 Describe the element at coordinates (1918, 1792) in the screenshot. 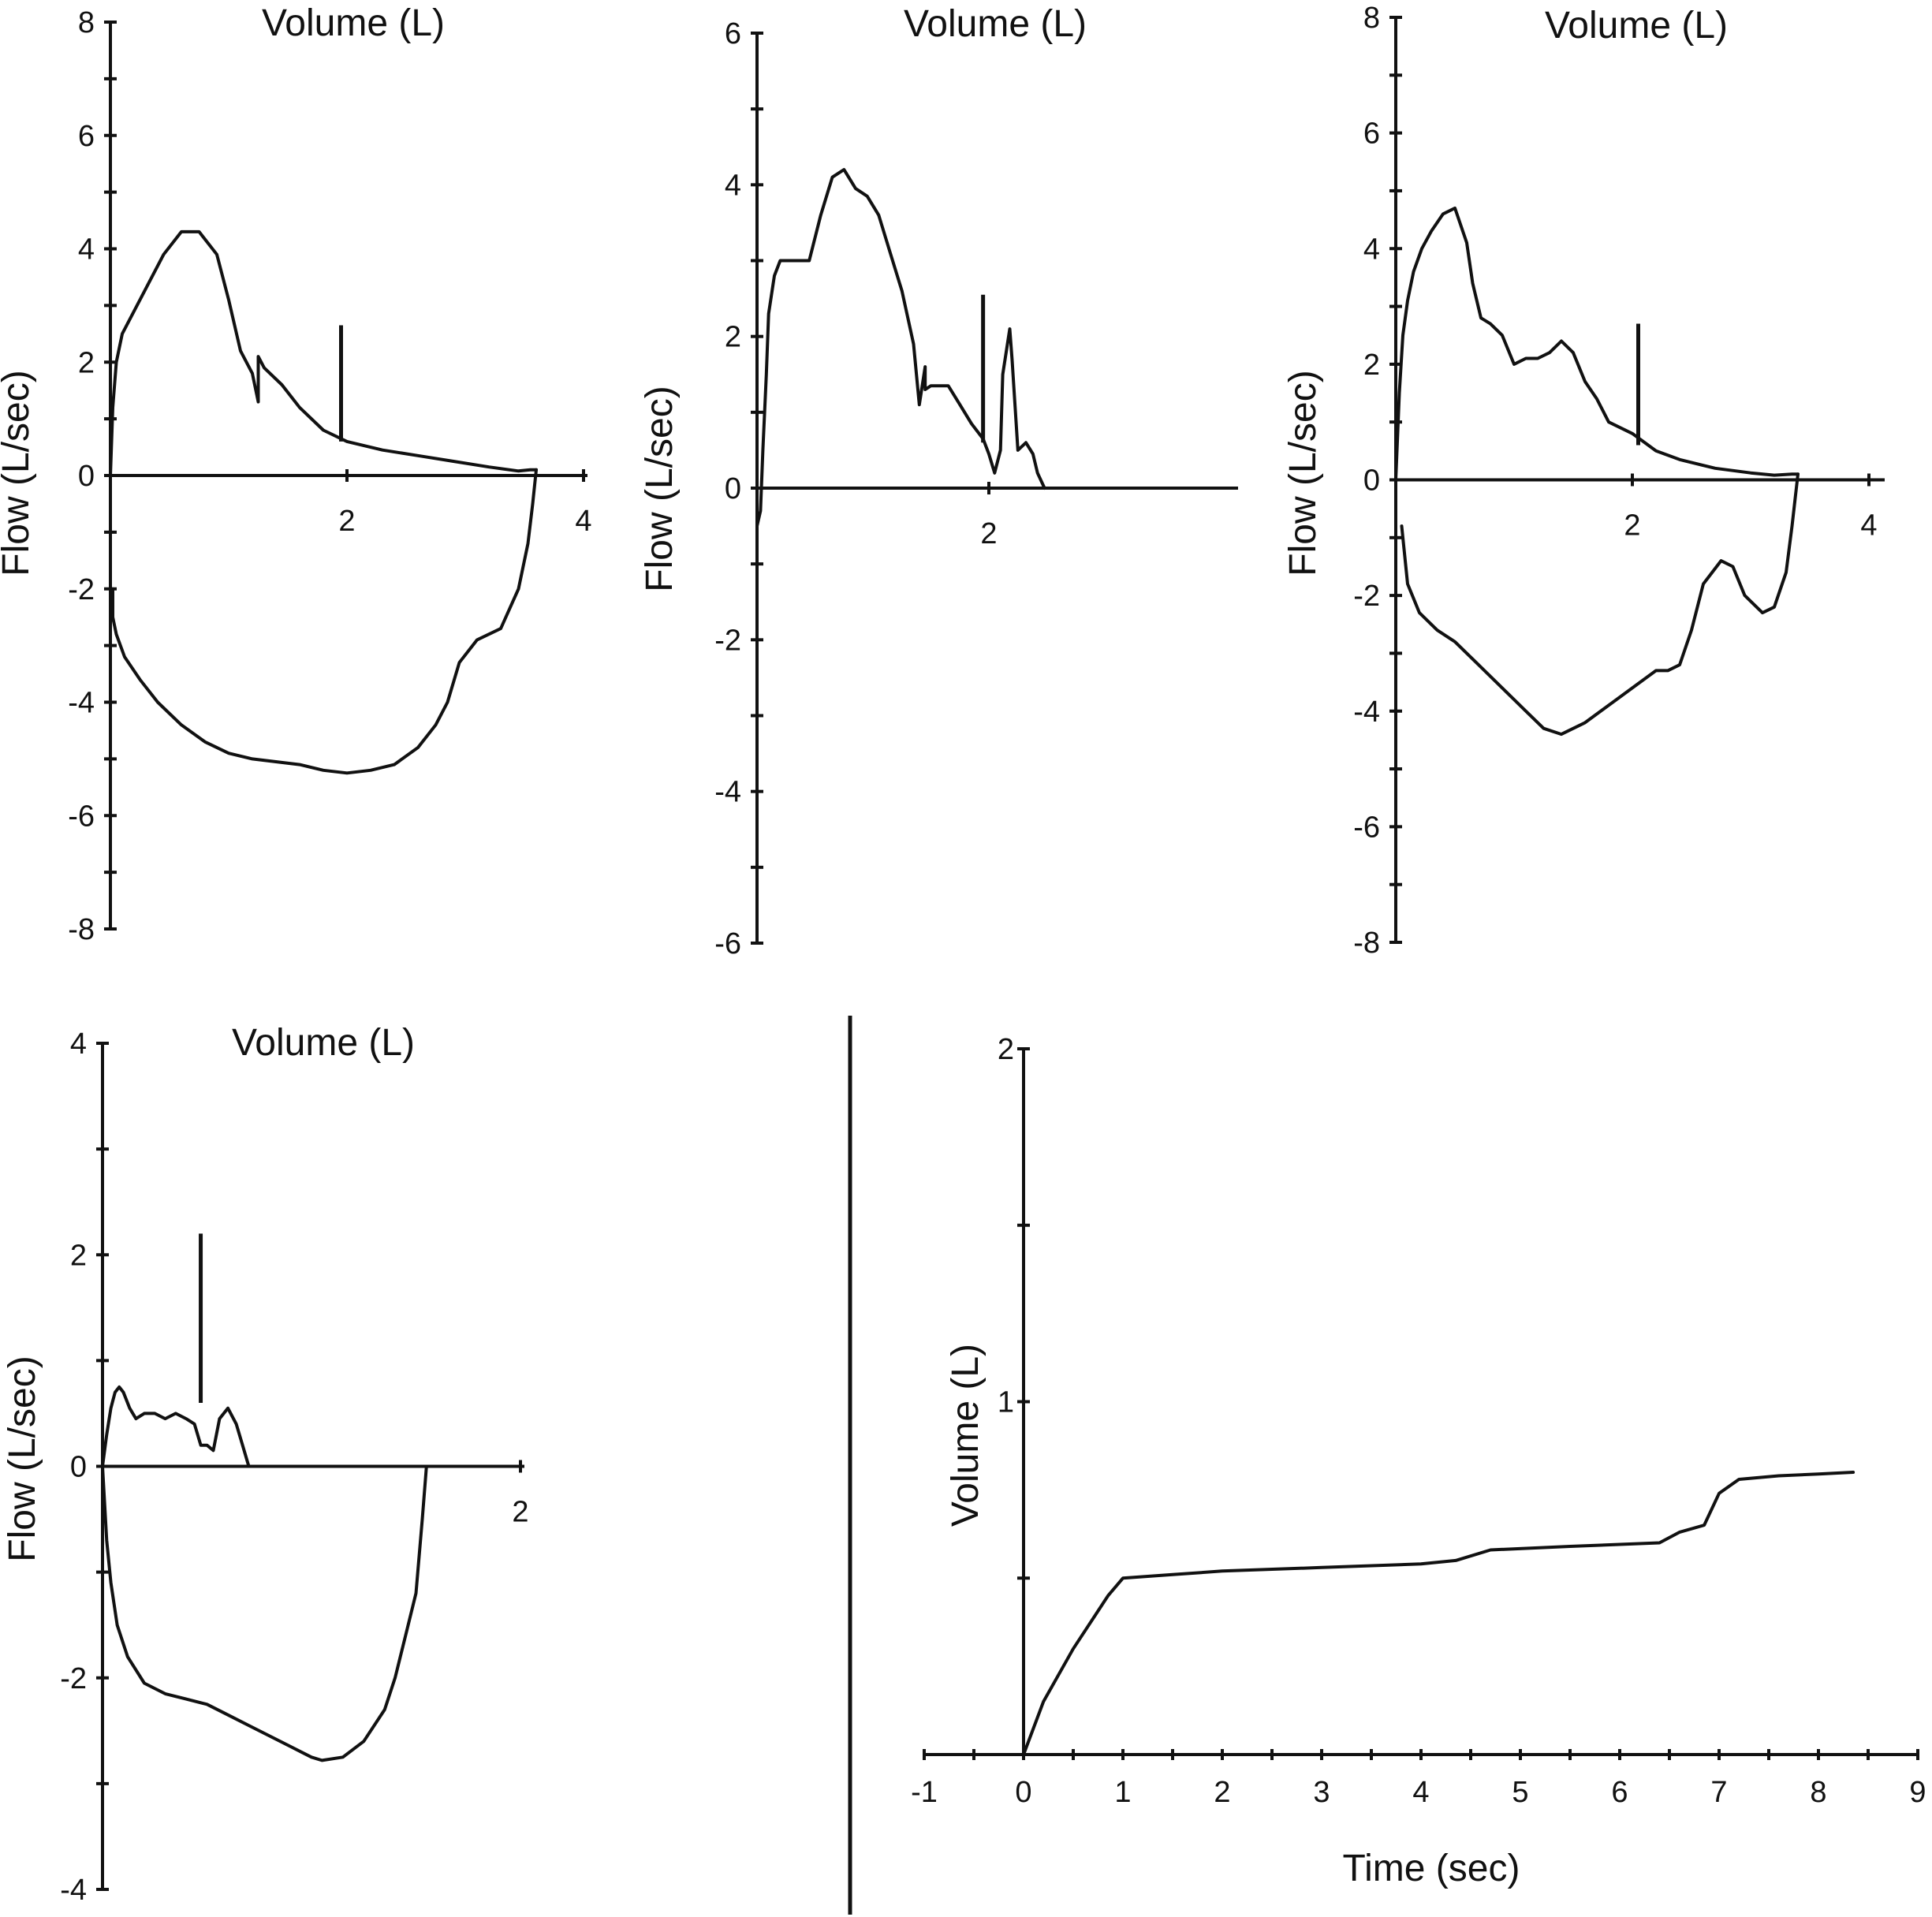

I see `x-tick-label: 9` at that location.